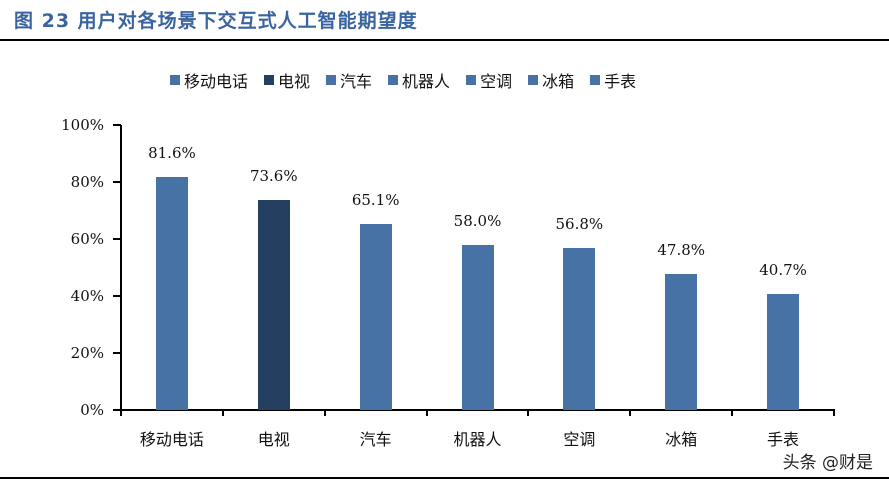 This screenshot has height=483, width=889. What do you see at coordinates (294, 81) in the screenshot?
I see `legend-label: 电视` at bounding box center [294, 81].